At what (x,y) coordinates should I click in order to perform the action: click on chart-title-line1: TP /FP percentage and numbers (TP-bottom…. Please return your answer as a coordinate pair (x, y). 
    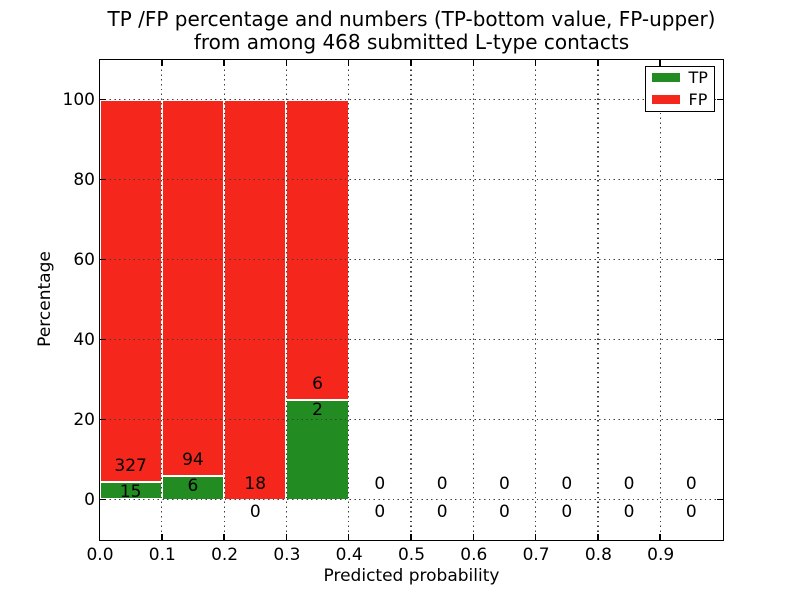
    Looking at the image, I should click on (411, 19).